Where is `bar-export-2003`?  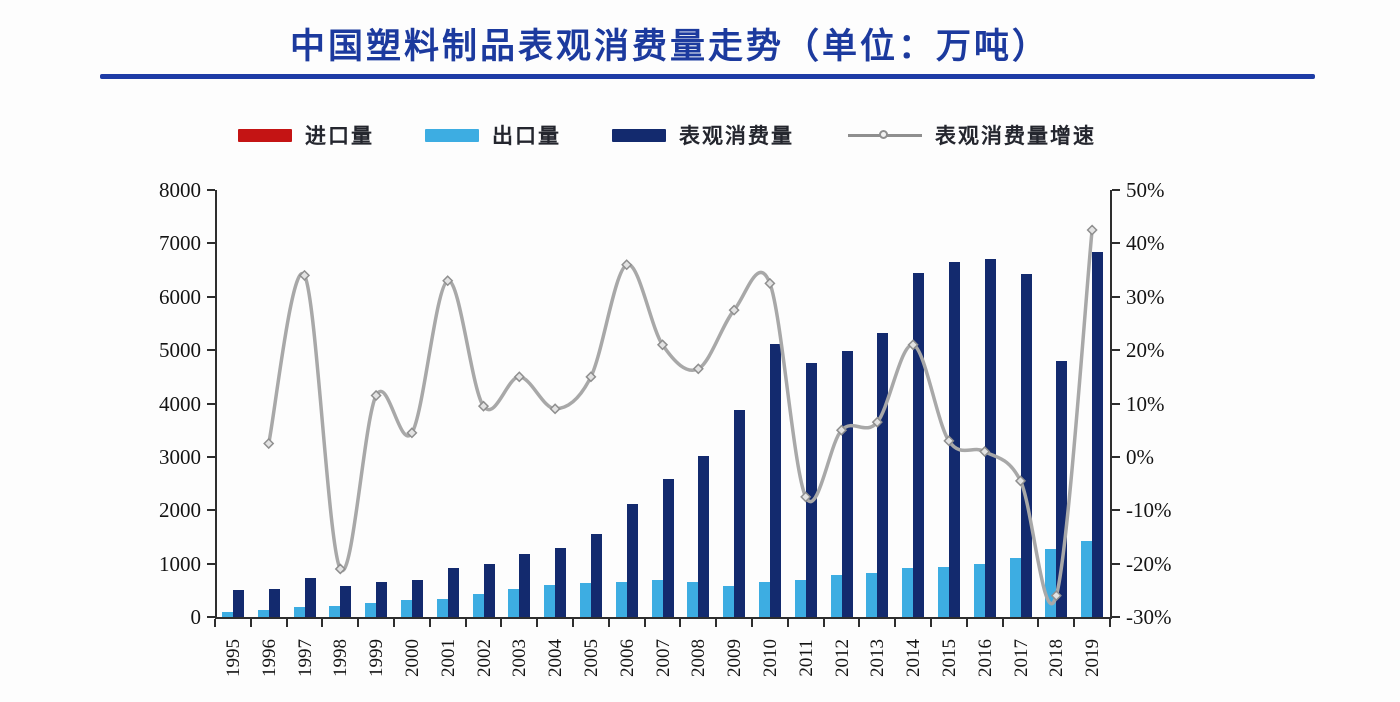
bar-export-2003 is located at coordinates (514, 603).